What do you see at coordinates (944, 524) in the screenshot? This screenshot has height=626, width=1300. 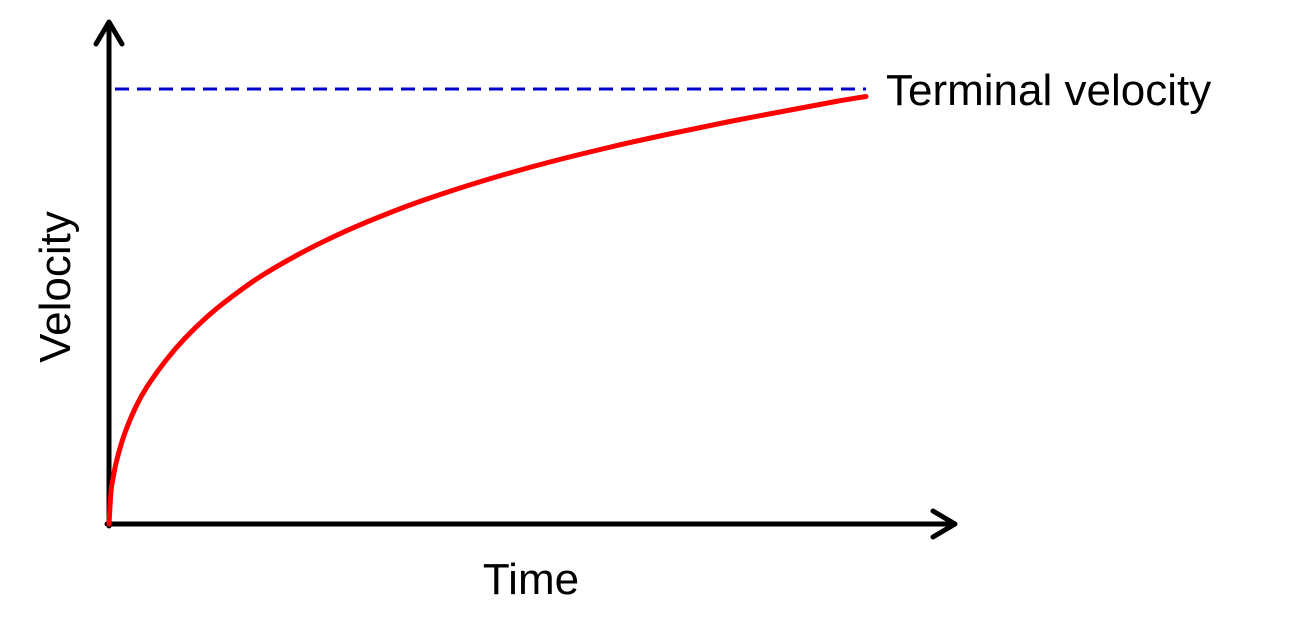 I see `x-axis-arrowhead` at bounding box center [944, 524].